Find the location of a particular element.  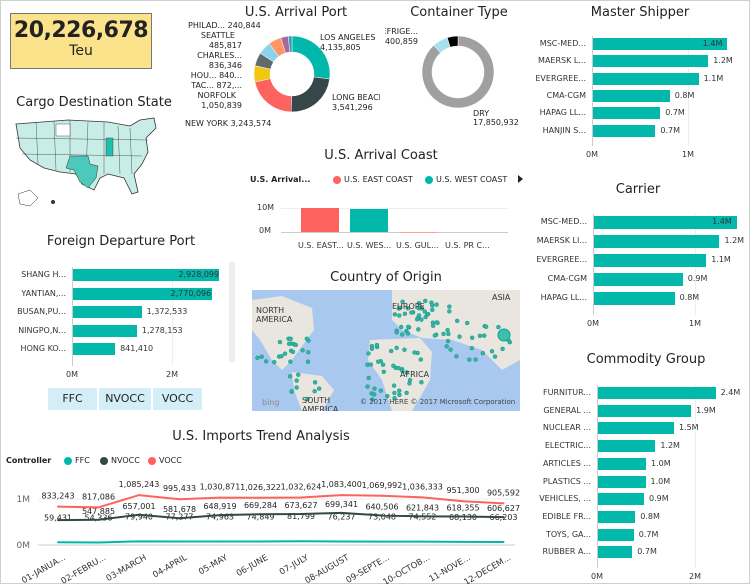

filter-vocc-button: VOCC is located at coordinates (177, 399).